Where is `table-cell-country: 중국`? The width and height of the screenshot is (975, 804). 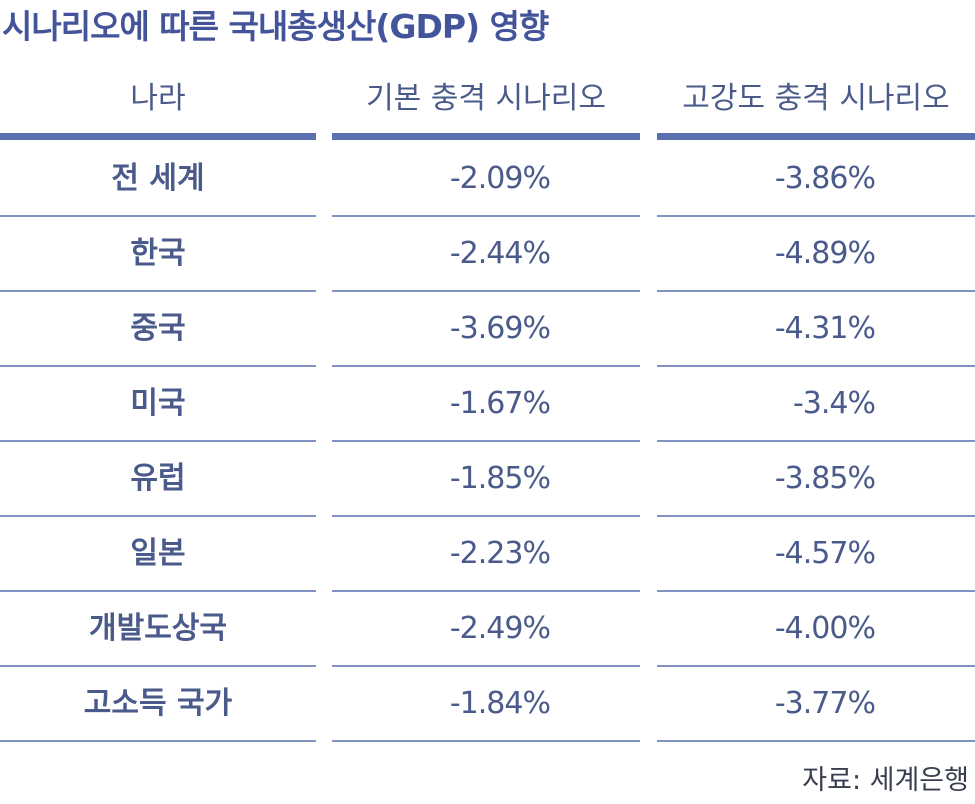 table-cell-country: 중국 is located at coordinates (158, 328).